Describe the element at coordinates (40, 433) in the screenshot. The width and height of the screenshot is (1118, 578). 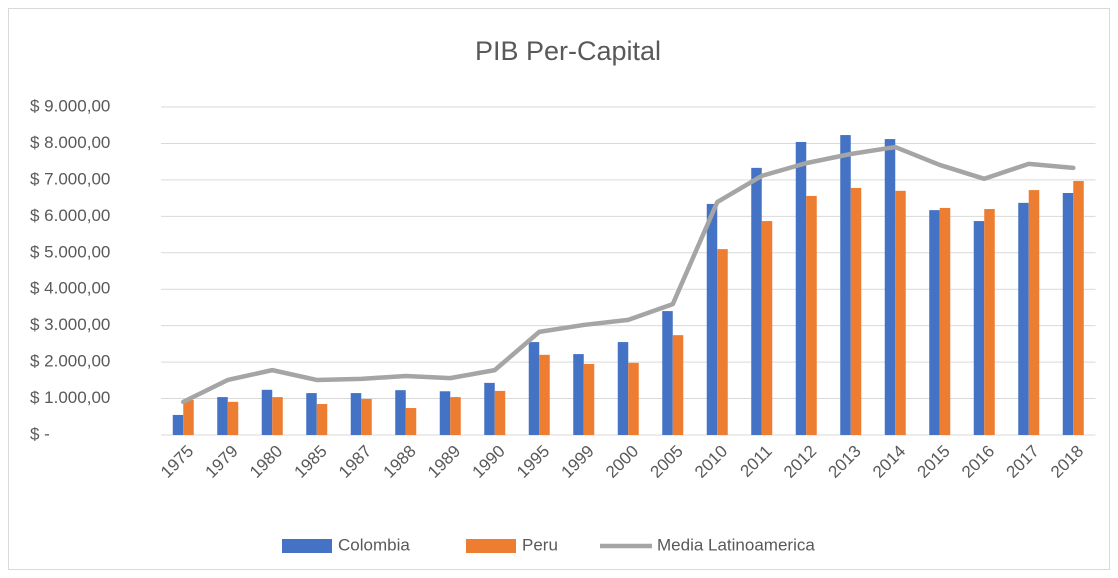
I see `y-tick-label: $ -` at that location.